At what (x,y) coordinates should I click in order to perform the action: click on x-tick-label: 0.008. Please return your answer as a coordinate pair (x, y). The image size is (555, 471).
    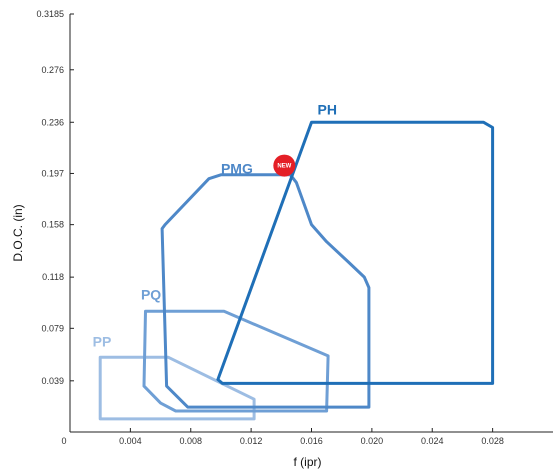
    Looking at the image, I should click on (190, 441).